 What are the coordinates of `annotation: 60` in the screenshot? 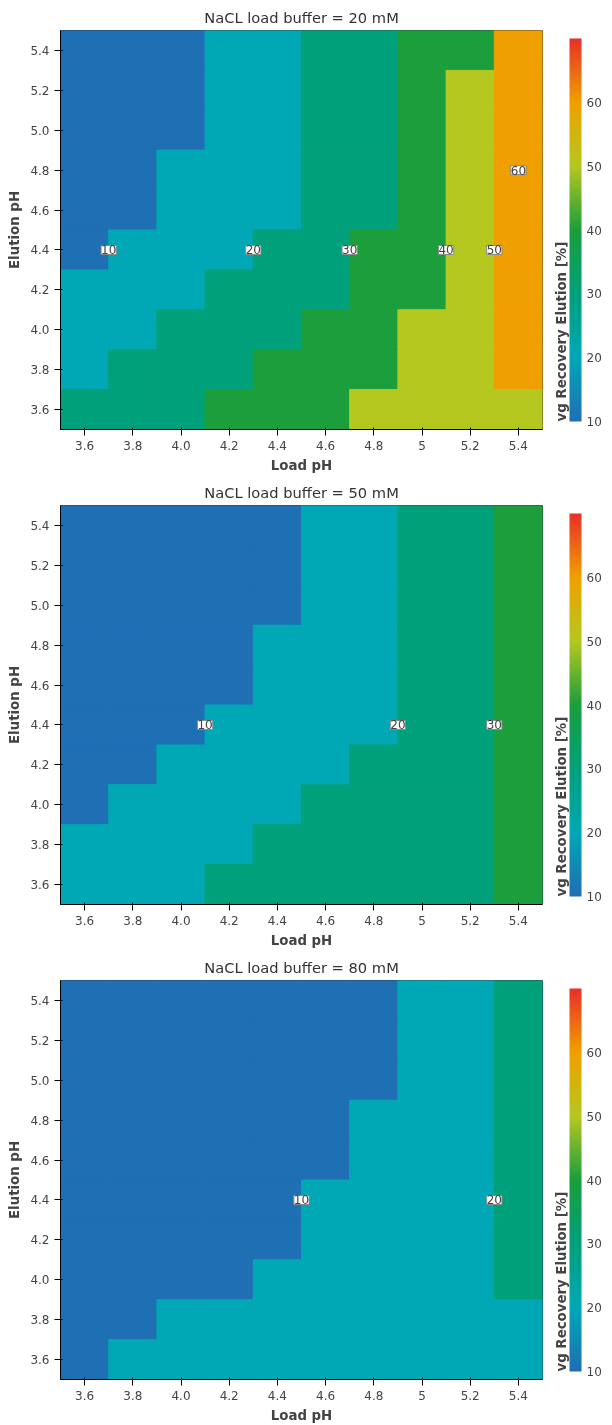 It's located at (518, 170).